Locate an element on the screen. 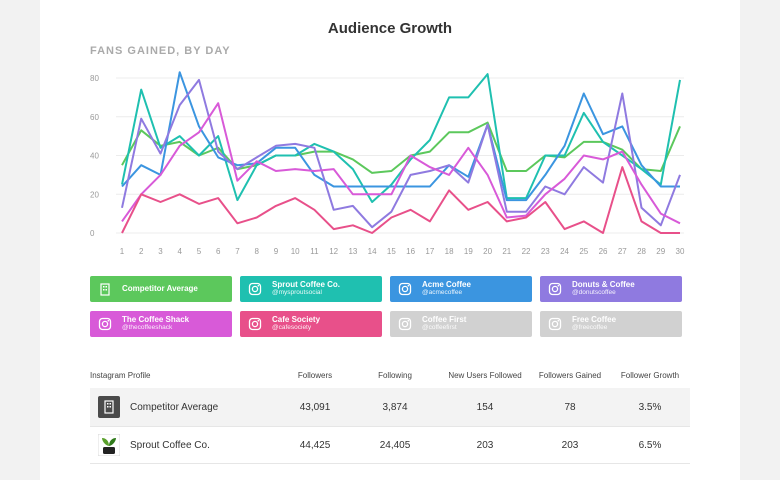  x-tick-label: 16 is located at coordinates (410, 251).